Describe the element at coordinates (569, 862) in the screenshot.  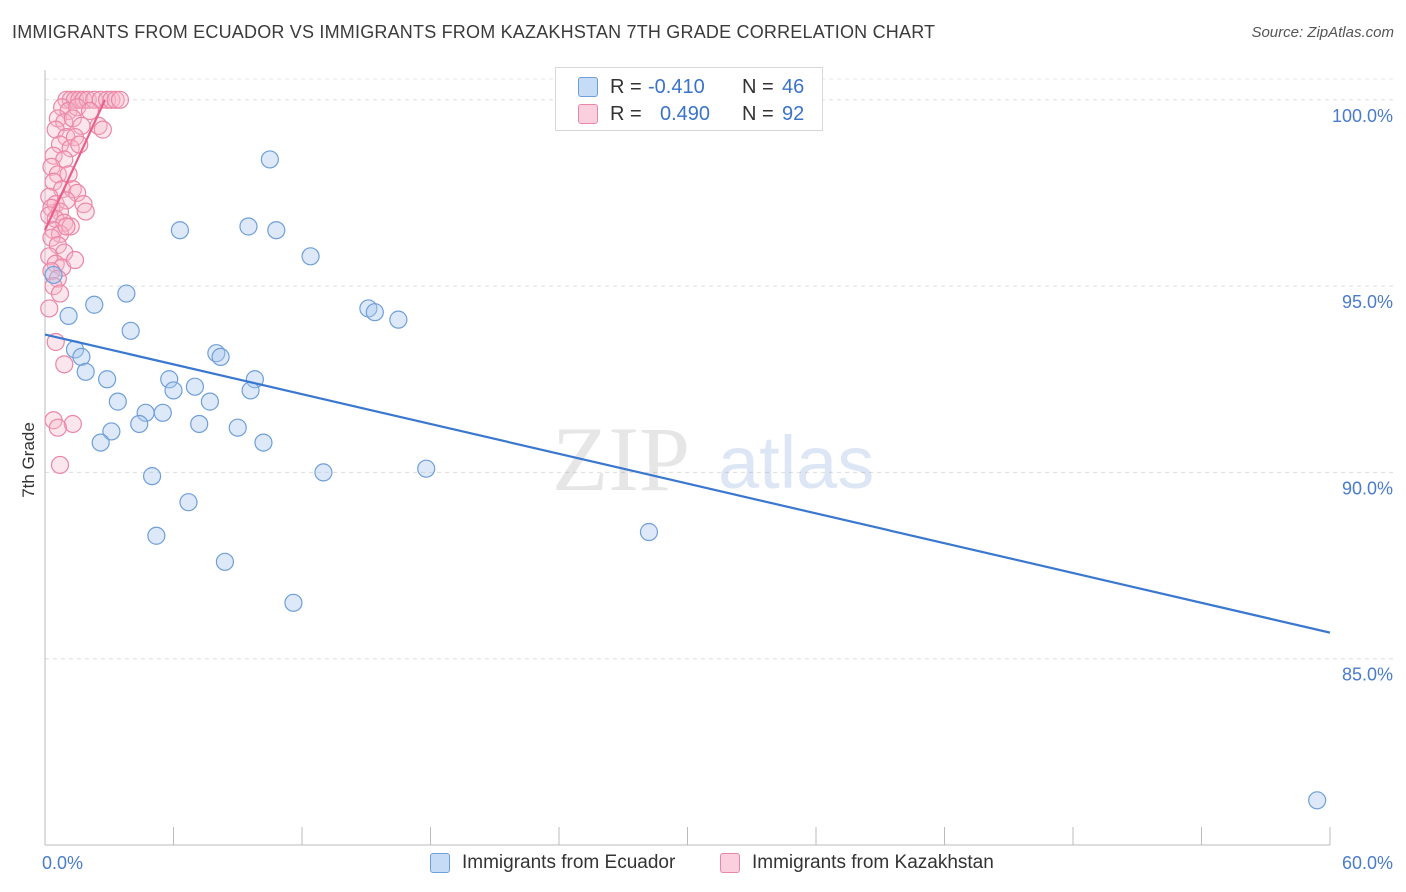
I see `ecuador-legend-label: Immigrants from Ecuador` at that location.